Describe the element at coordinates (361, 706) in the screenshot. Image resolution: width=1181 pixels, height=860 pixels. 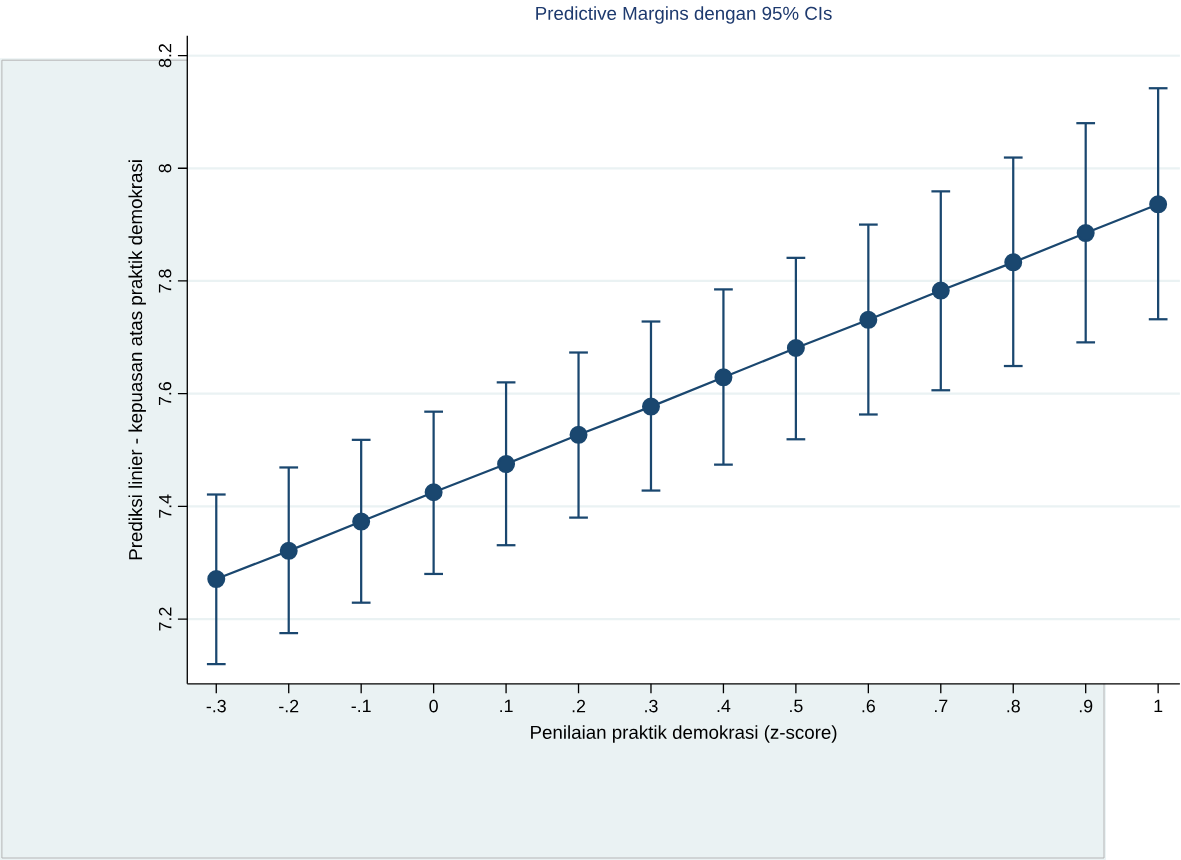
I see `x-tick-label: -.1` at that location.